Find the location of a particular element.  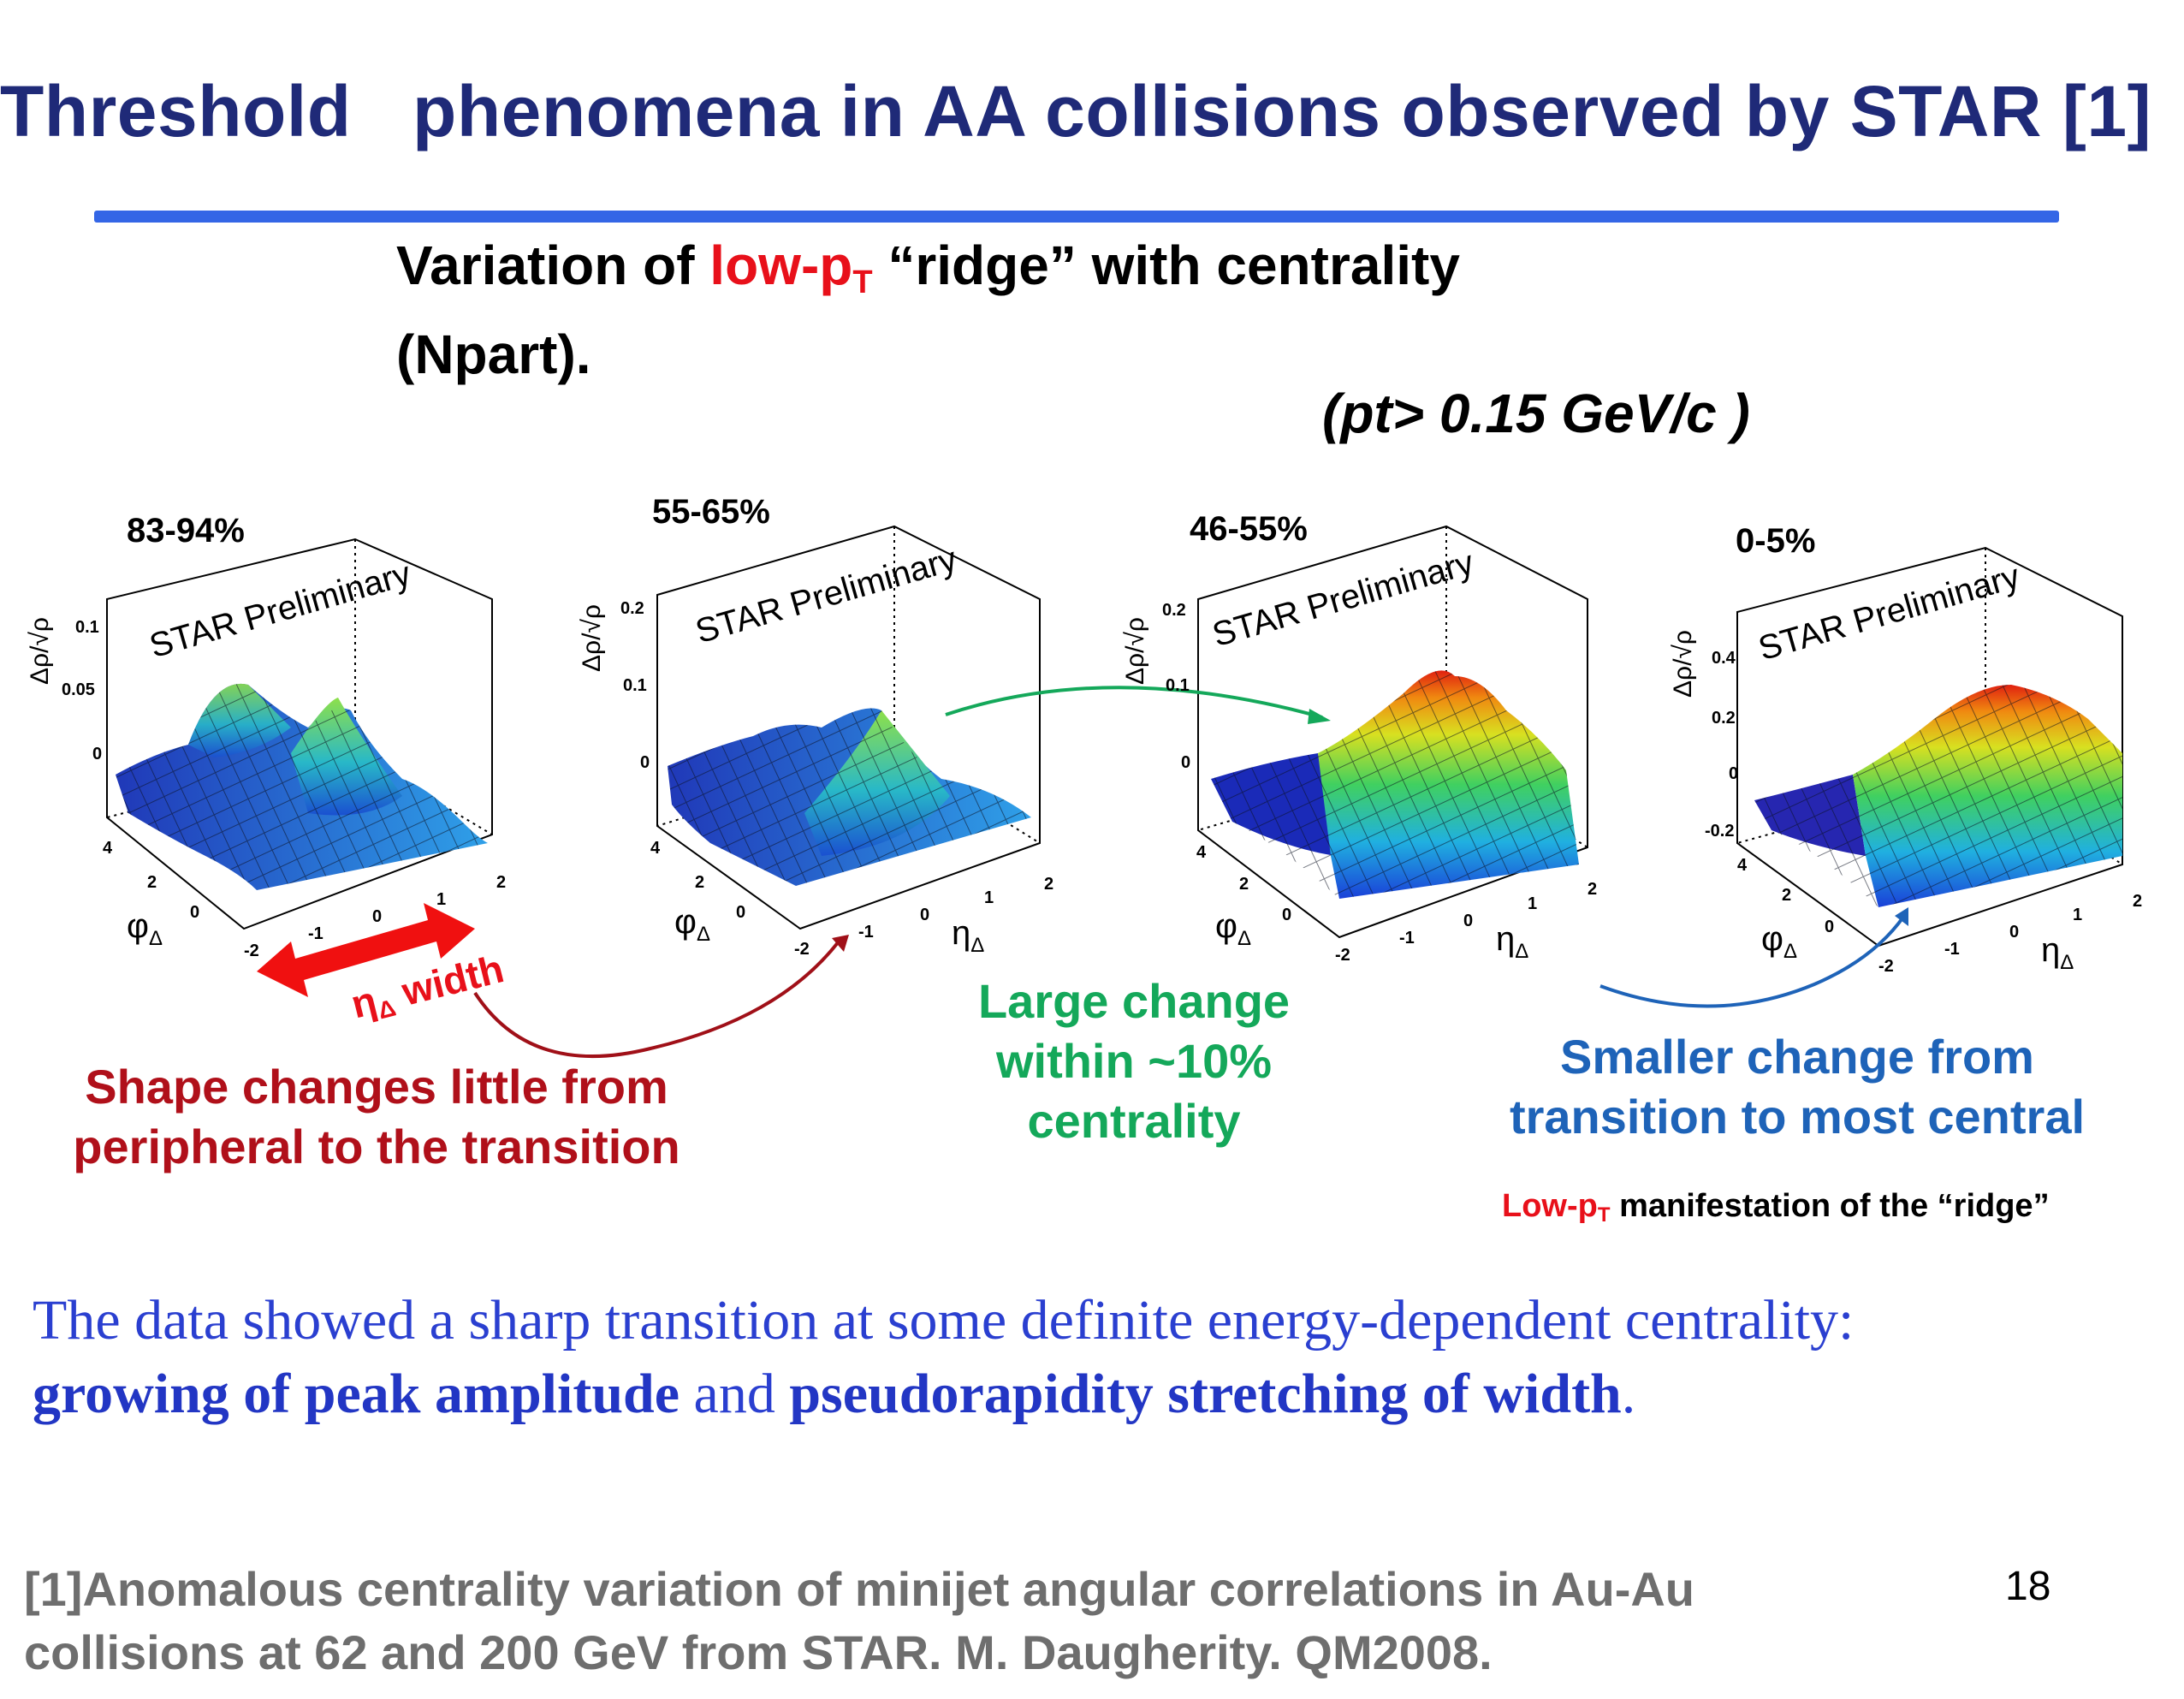

p4-eta-tick: -2 is located at coordinates (1886, 966).